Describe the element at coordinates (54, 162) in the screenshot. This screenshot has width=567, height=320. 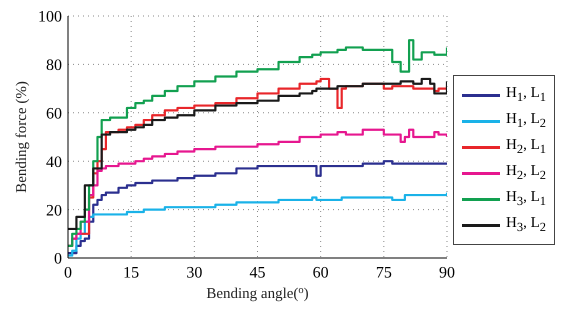
I see `y-tick-label: 40` at that location.